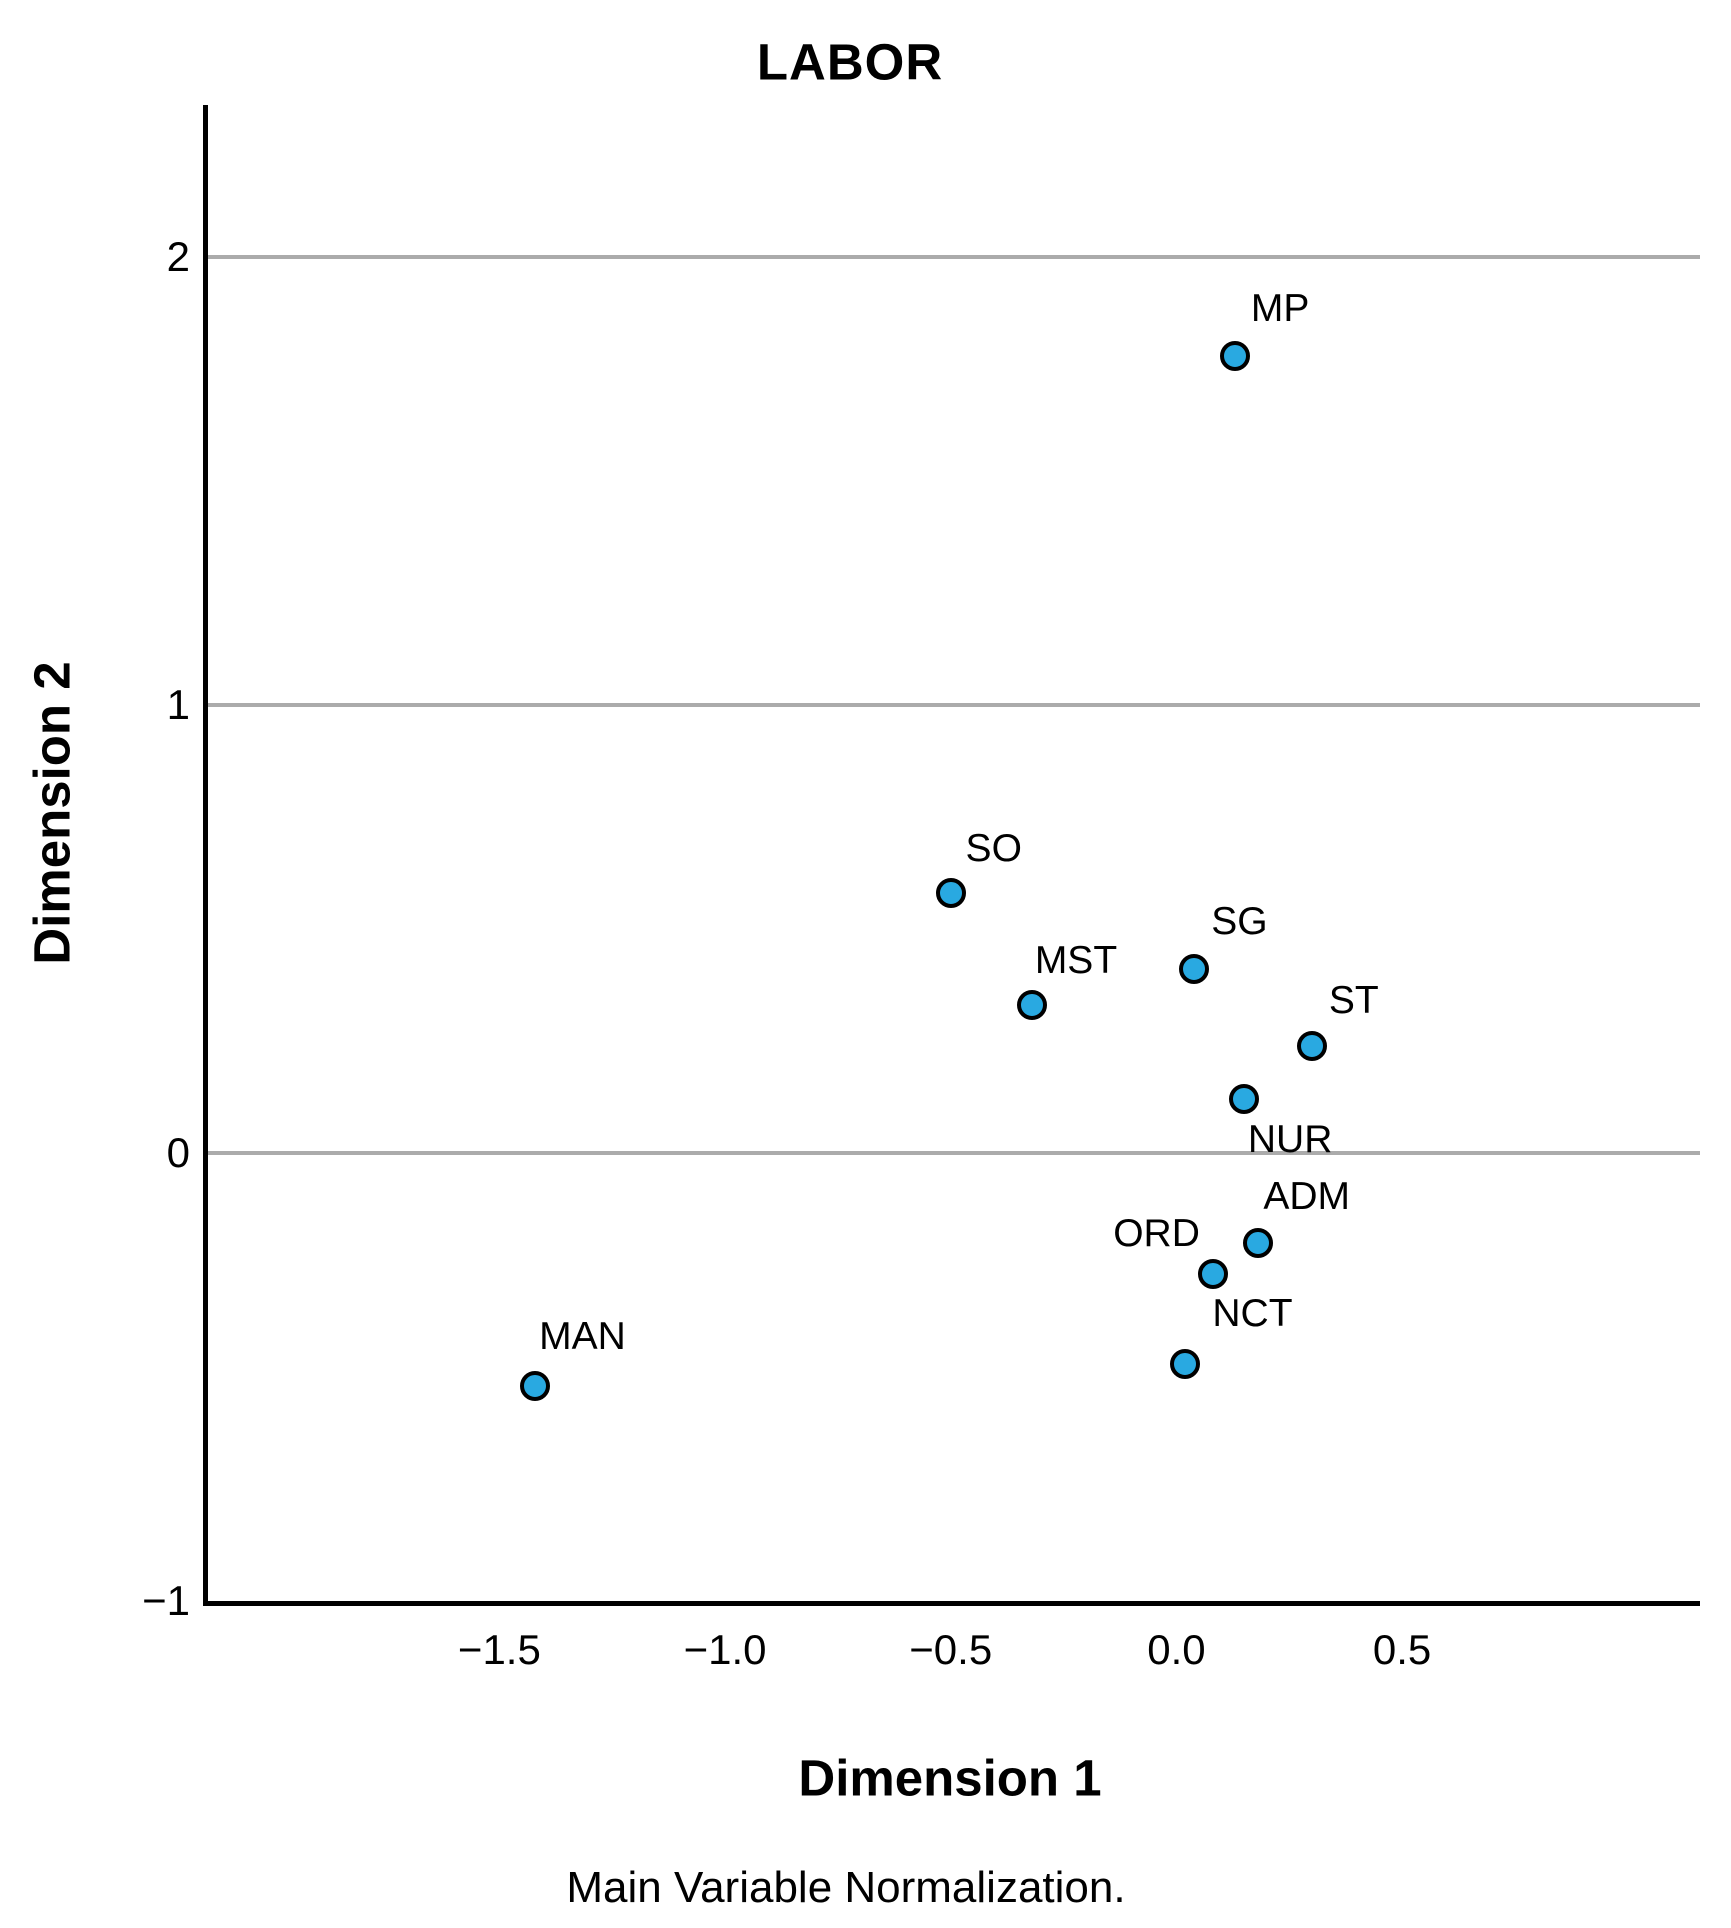 Image resolution: width=1731 pixels, height=1928 pixels. I want to click on data-point-nur, so click(1244, 1099).